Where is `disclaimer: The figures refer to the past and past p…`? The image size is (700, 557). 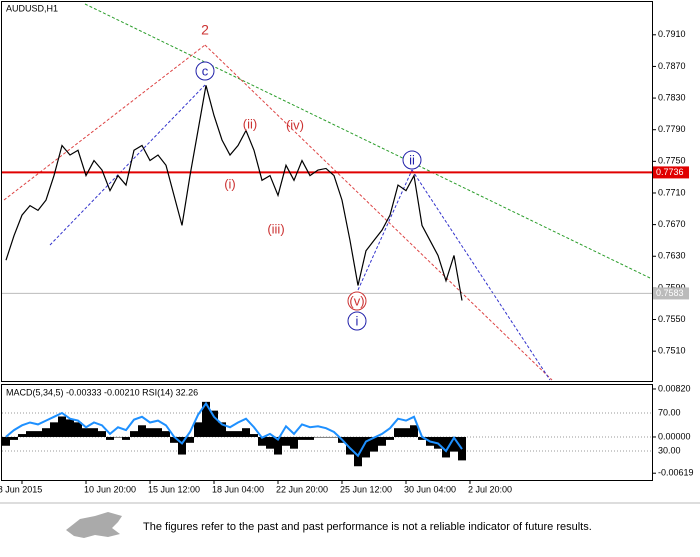 disclaimer: The figures refer to the past and past p… is located at coordinates (367, 527).